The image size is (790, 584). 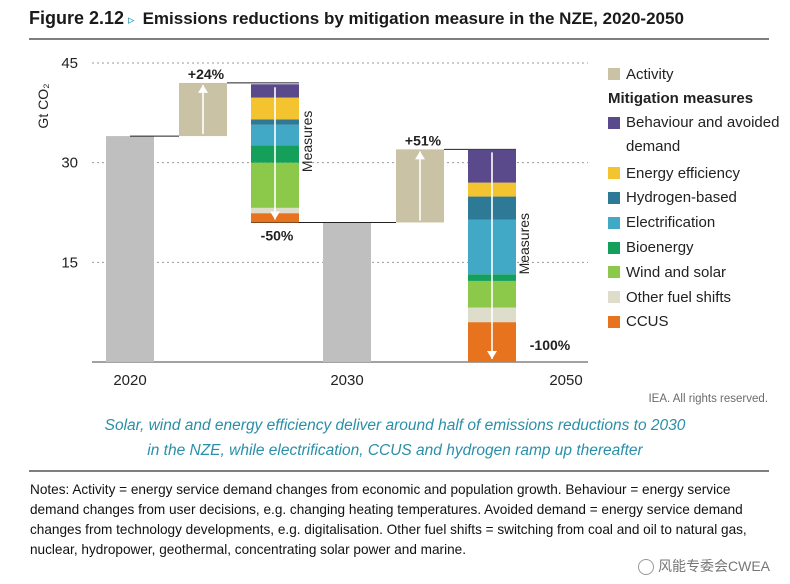 I want to click on legend-item: Electrification, so click(x=698, y=222).